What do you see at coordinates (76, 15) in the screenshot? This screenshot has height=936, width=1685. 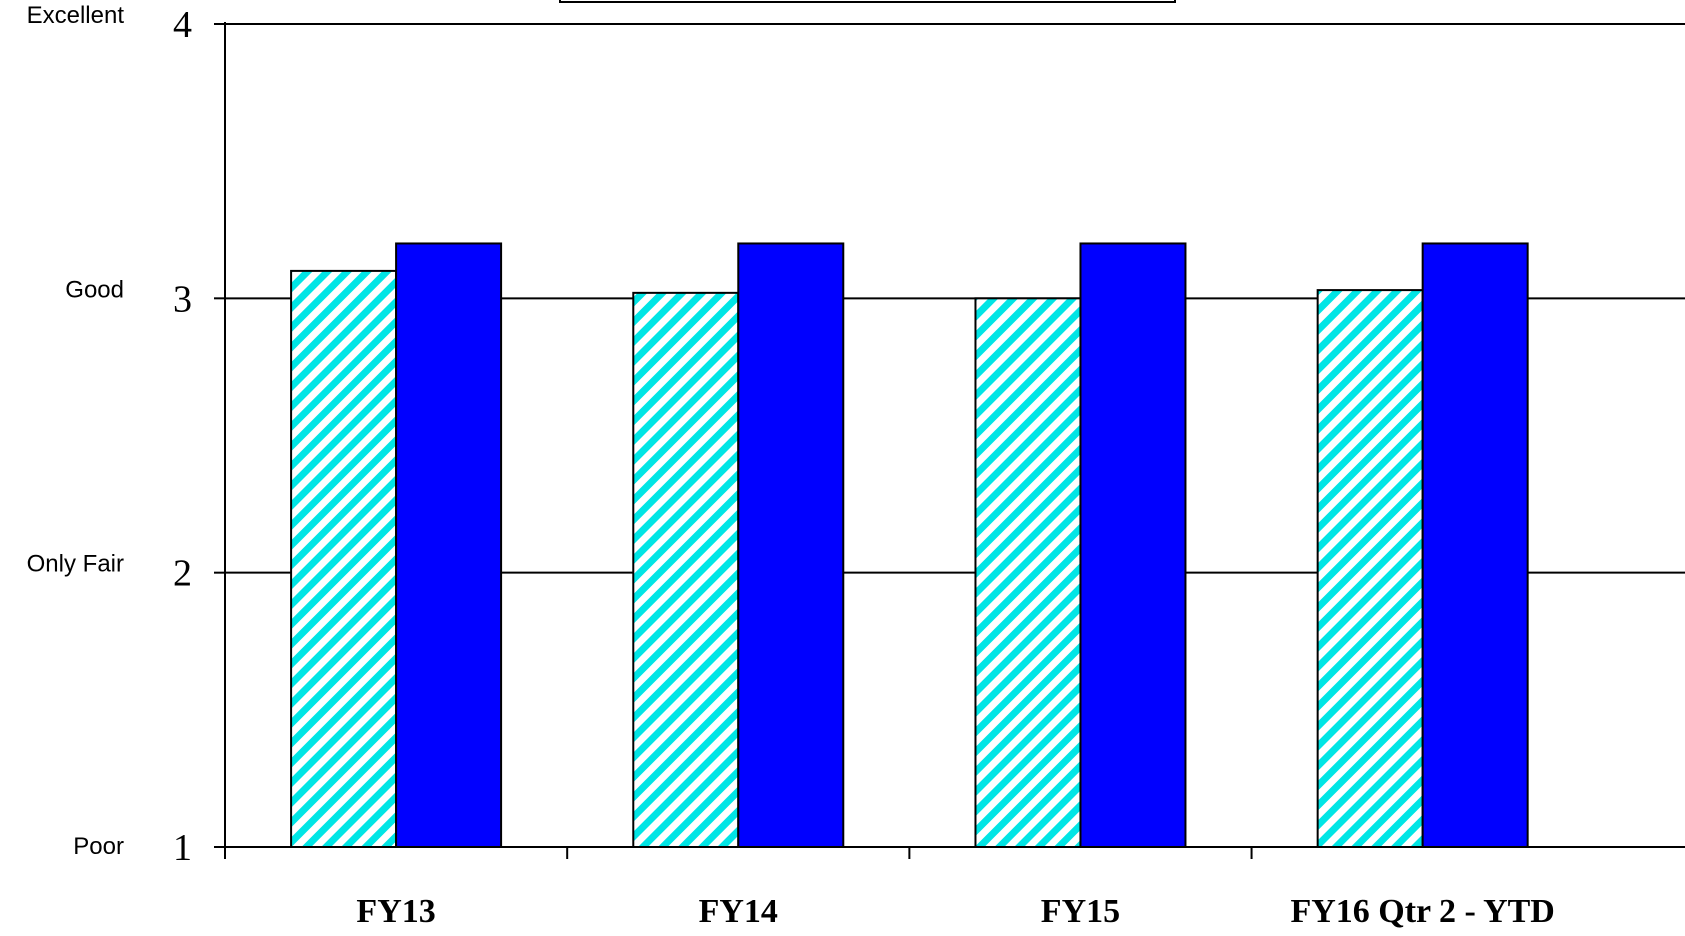 I see `y-qualitative-label-4: Excellent` at bounding box center [76, 15].